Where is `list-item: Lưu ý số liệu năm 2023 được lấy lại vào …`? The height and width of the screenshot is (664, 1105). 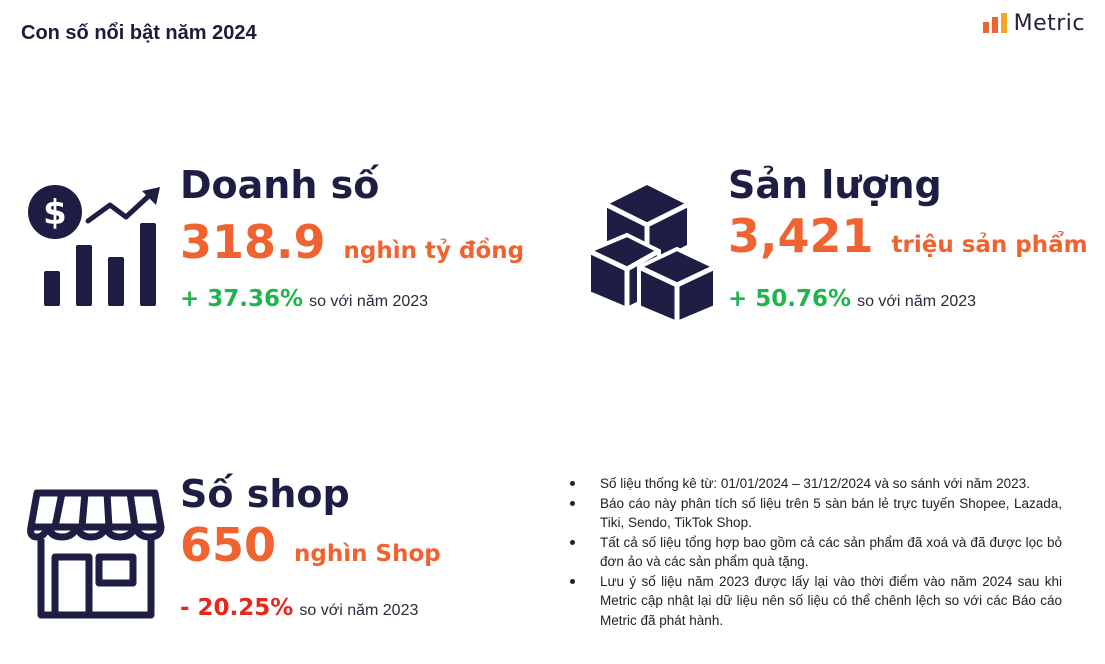 list-item: Lưu ý số liệu năm 2023 được lấy lại vào … is located at coordinates (816, 601).